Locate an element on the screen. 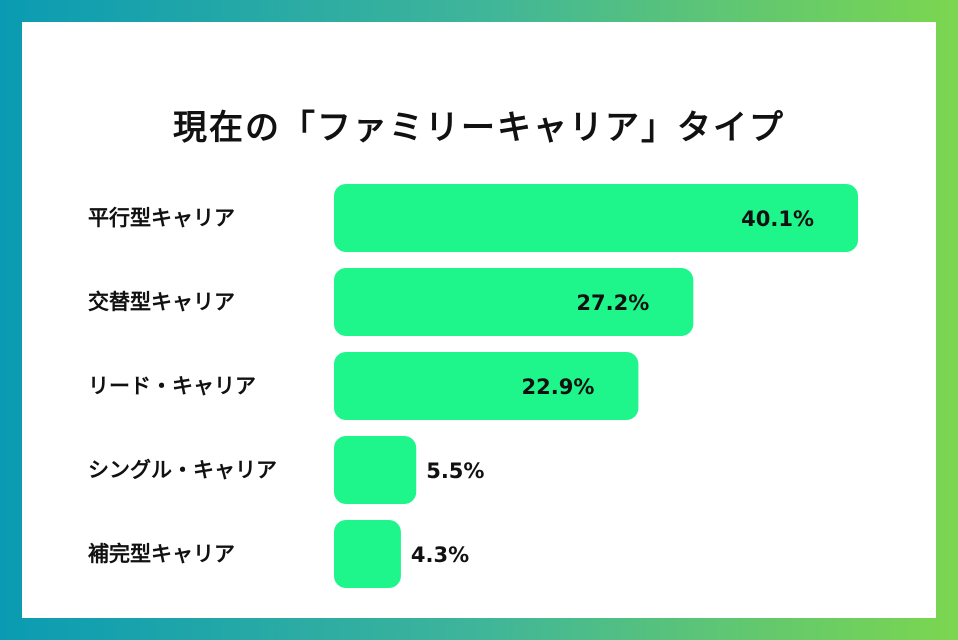 This screenshot has height=640, width=958. bar-4-edge is located at coordinates (352, 470).